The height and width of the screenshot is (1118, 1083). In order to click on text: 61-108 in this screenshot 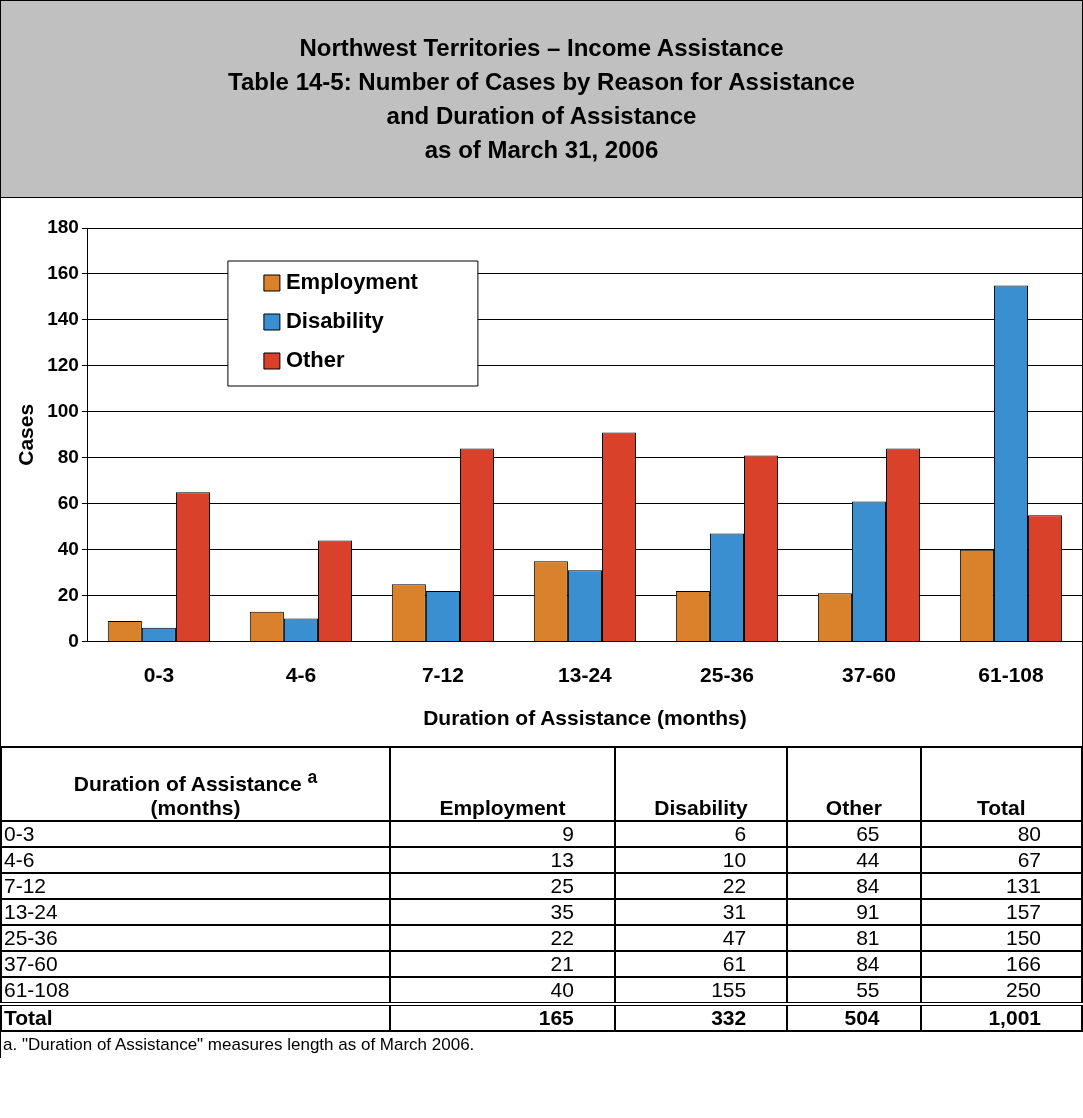, I will do `click(195, 990)`.